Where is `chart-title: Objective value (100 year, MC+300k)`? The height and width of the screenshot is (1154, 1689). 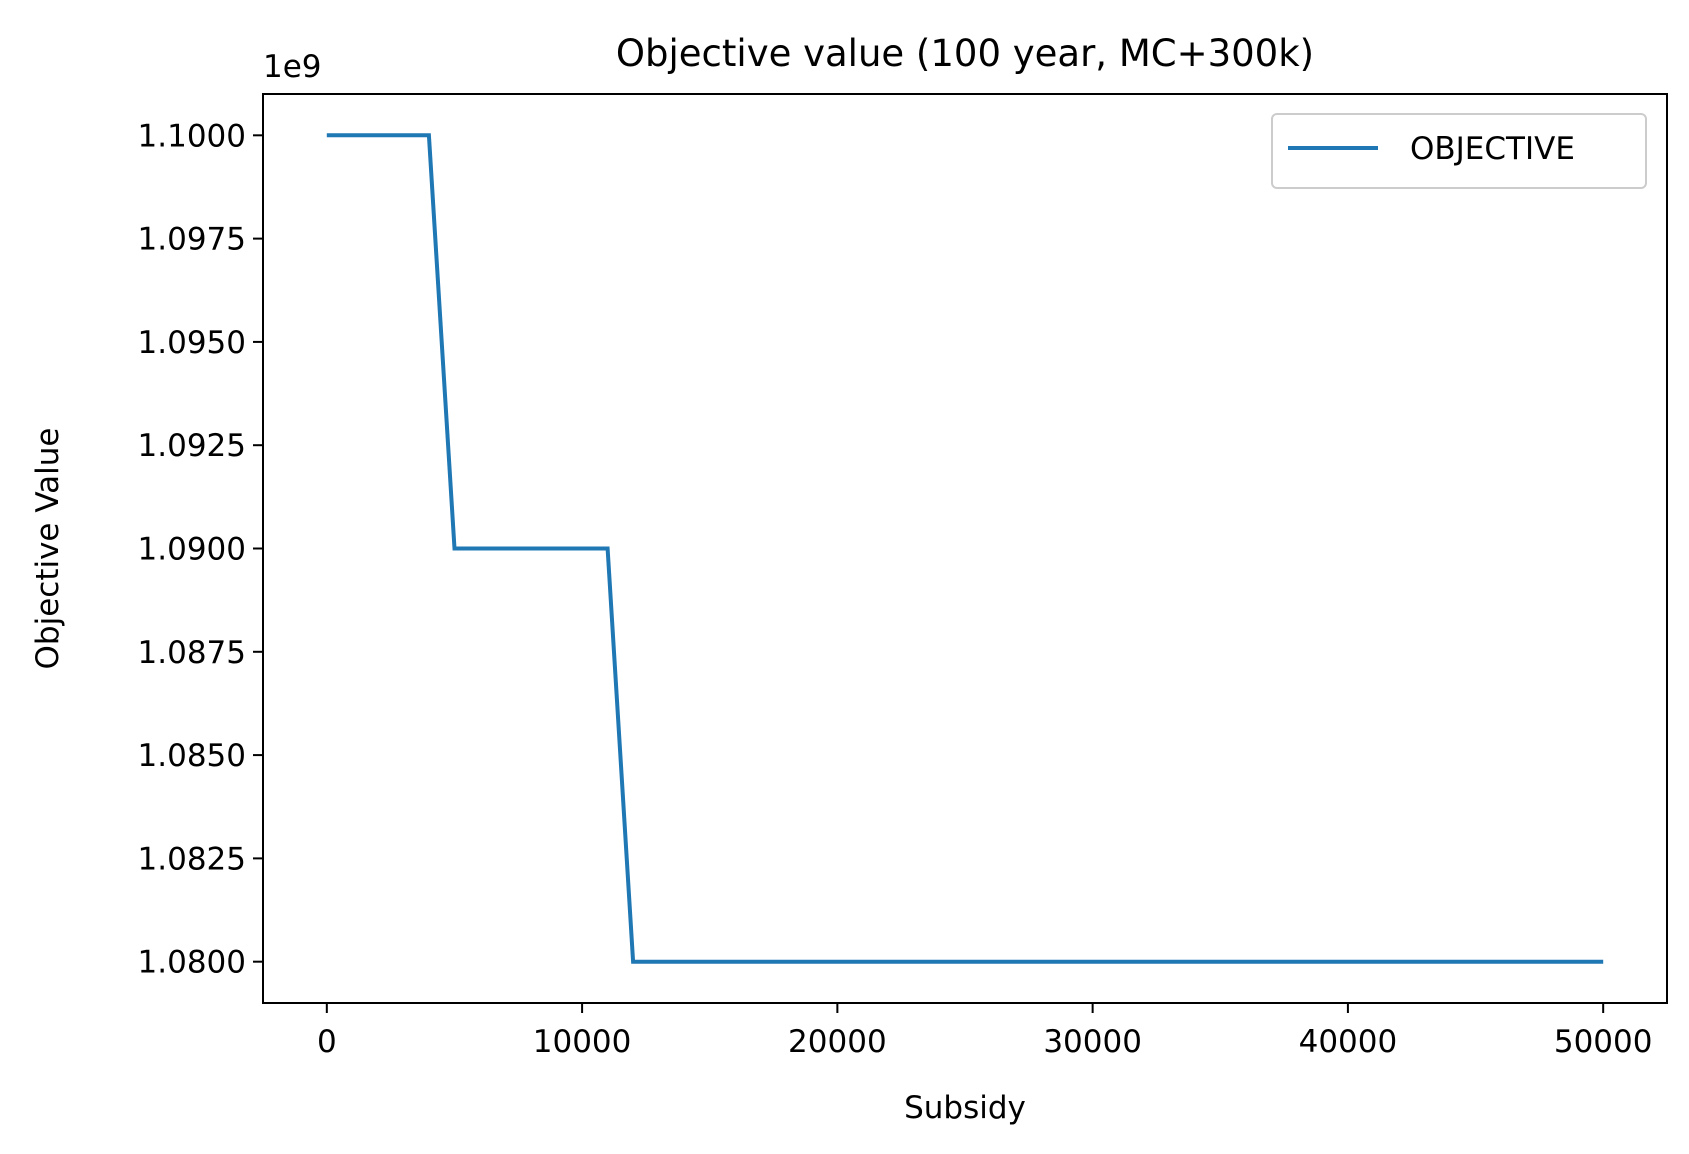 chart-title: Objective value (100 year, MC+300k) is located at coordinates (965, 53).